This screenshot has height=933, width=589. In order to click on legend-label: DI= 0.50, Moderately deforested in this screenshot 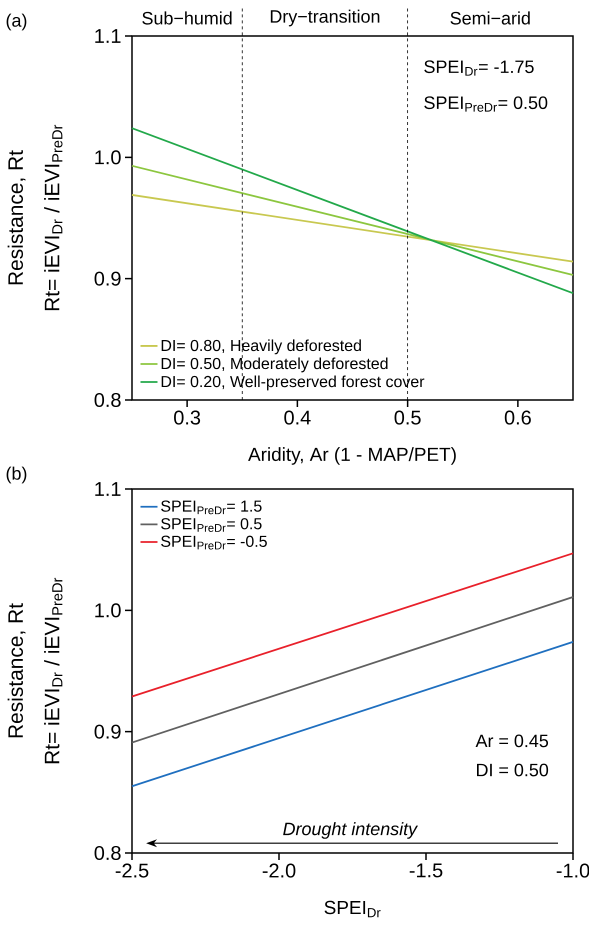, I will do `click(275, 364)`.